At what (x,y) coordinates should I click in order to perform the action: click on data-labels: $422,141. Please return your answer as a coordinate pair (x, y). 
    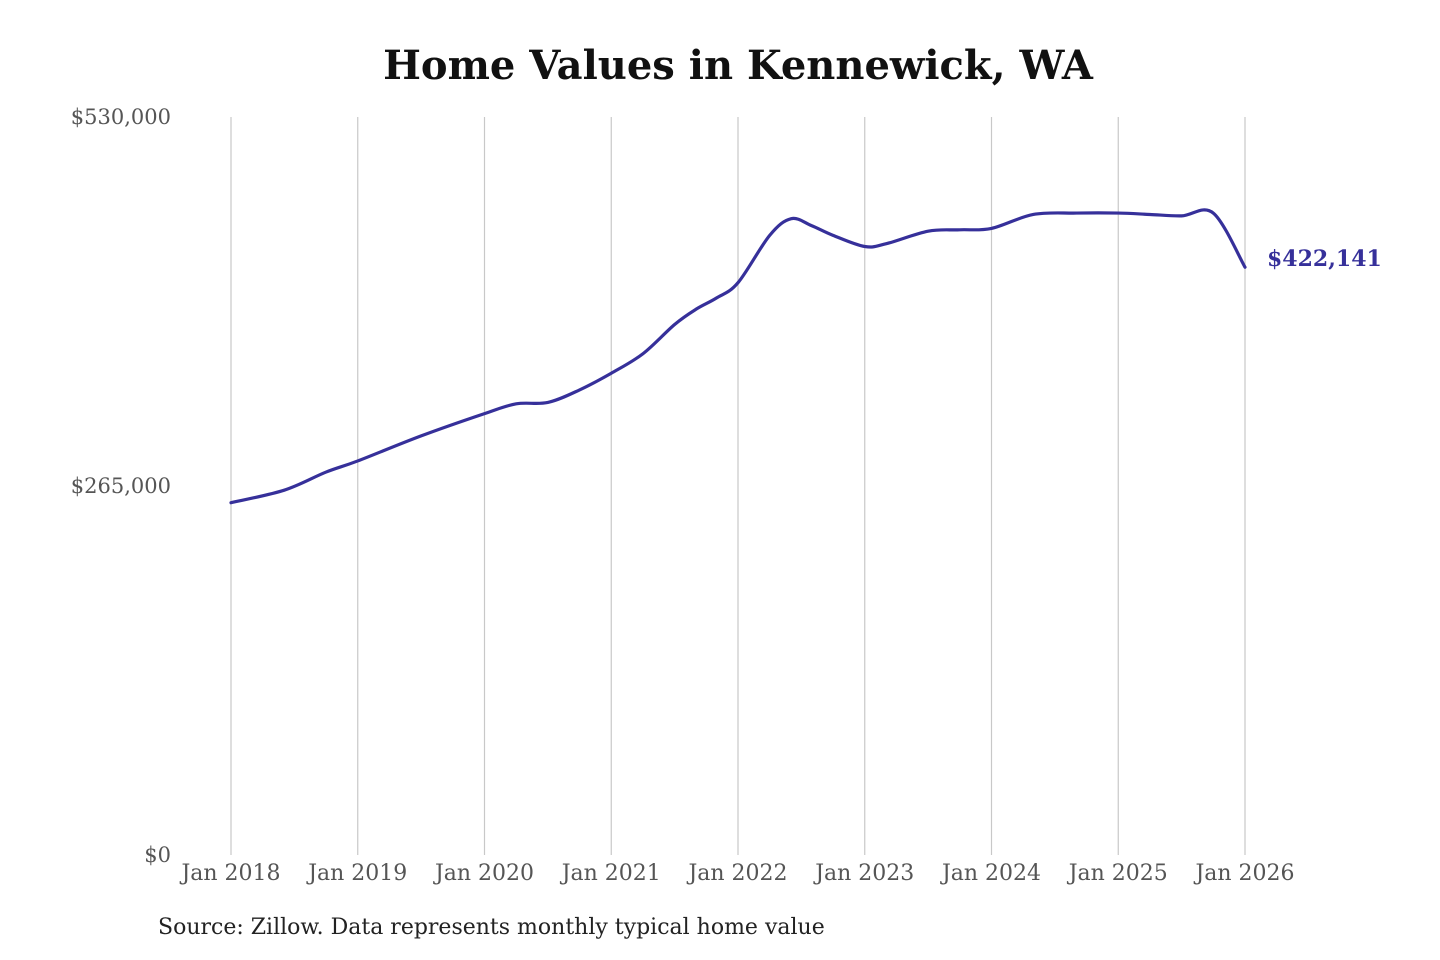
    Looking at the image, I should click on (1324, 259).